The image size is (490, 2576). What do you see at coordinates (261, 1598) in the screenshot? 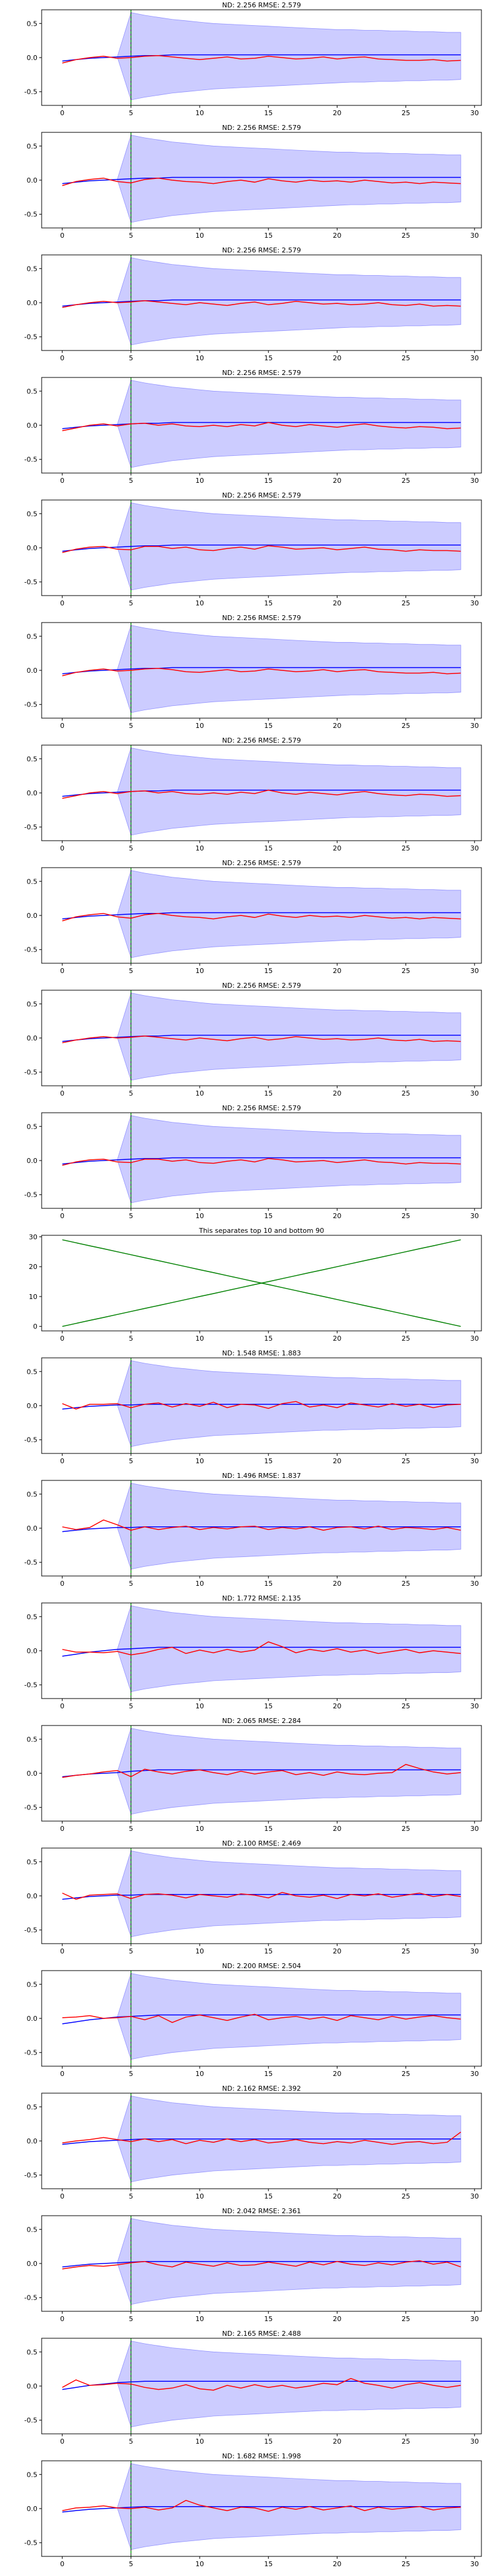
I see `subplot-title: ND: 1.772 RMSE: 2.135` at bounding box center [261, 1598].